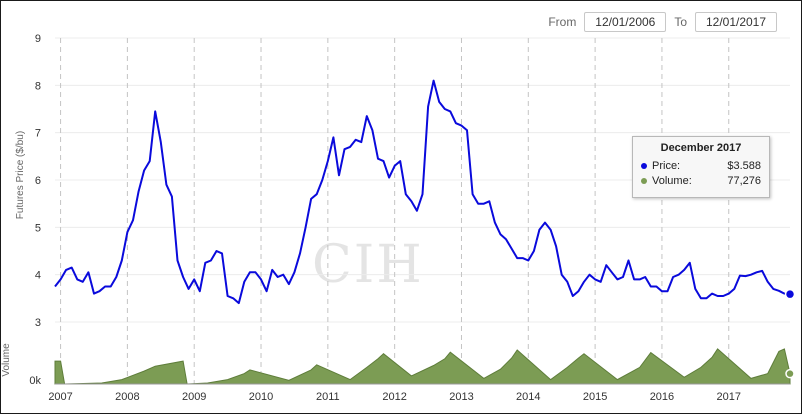 The image size is (802, 414). I want to click on volume-area, so click(422, 366).